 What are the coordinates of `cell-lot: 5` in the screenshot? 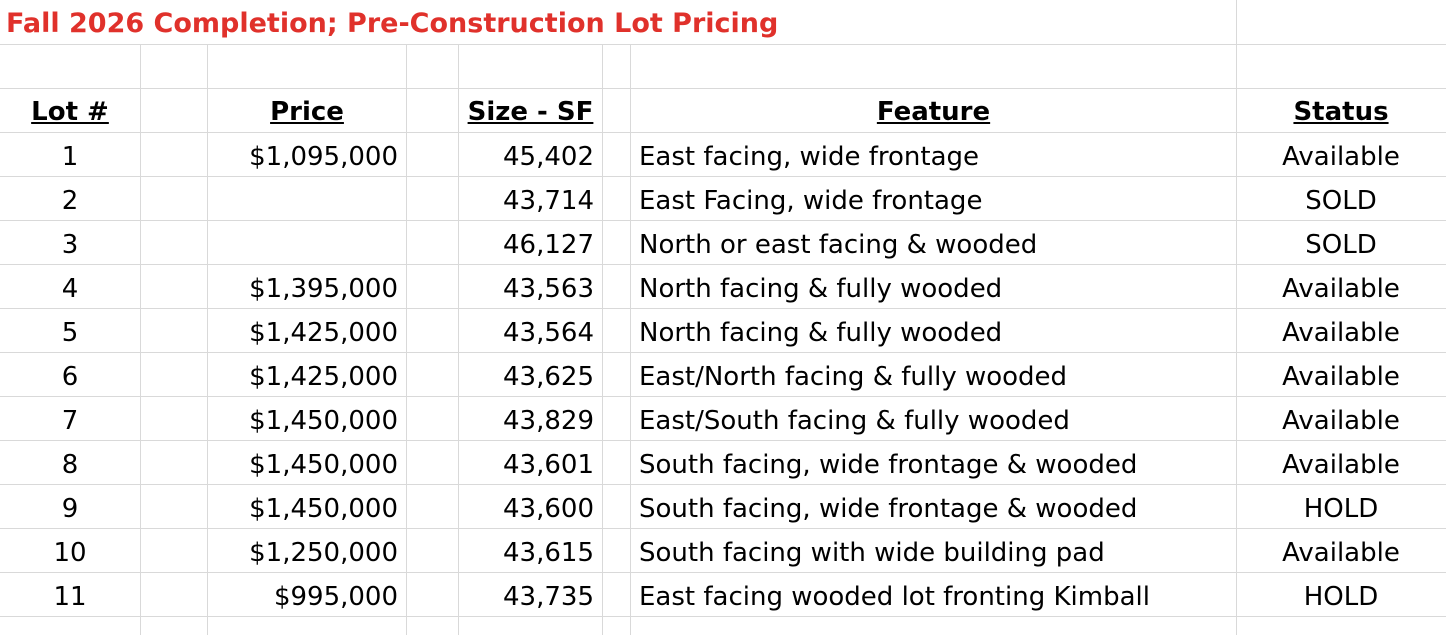 It's located at (70, 333).